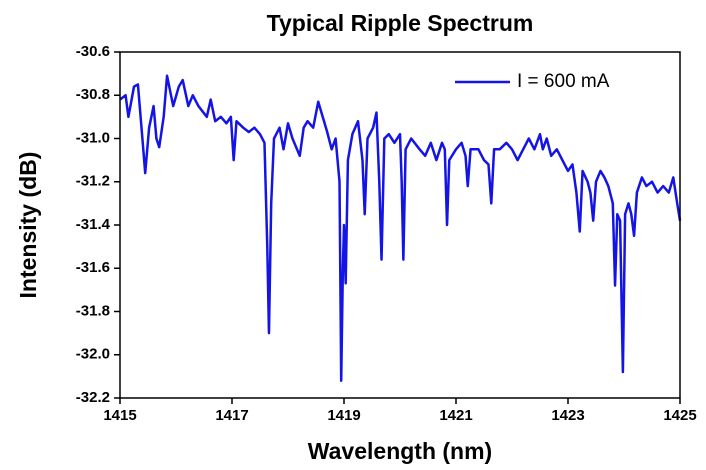  Describe the element at coordinates (343, 415) in the screenshot. I see `x-tick-label: 1419` at that location.